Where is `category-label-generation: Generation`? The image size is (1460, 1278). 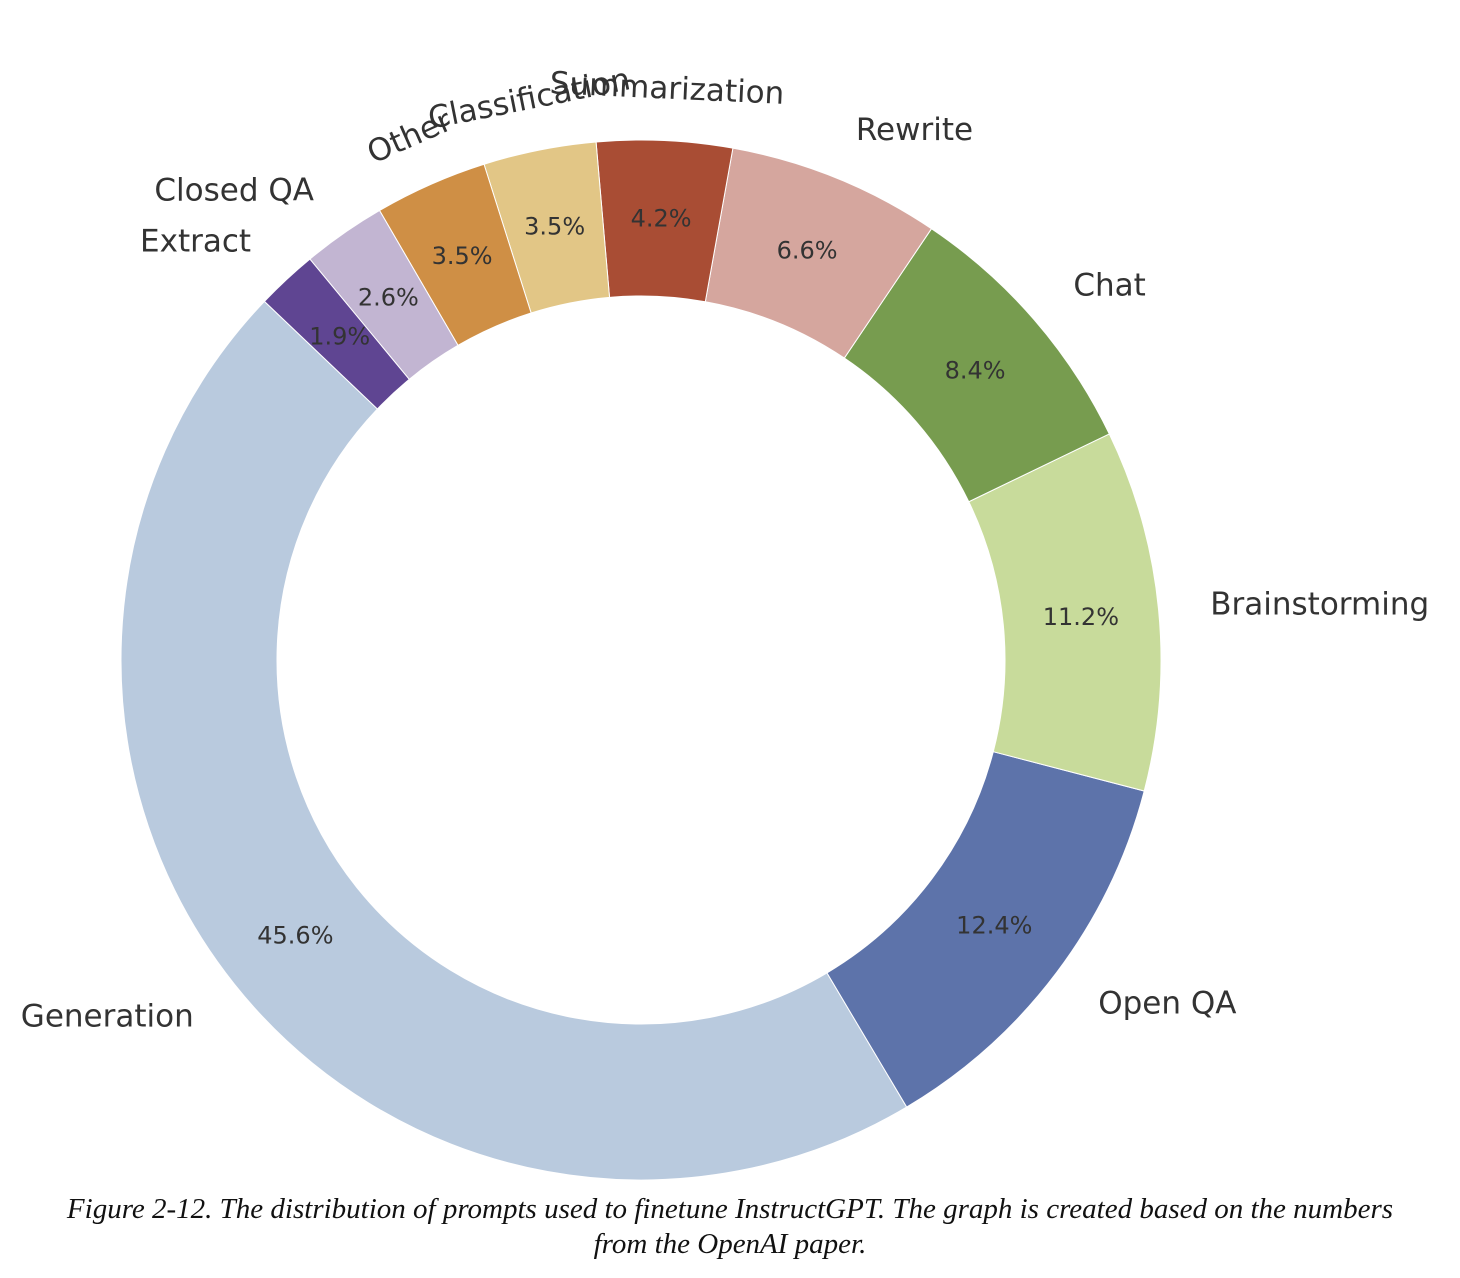
category-label-generation: Generation is located at coordinates (107, 1017).